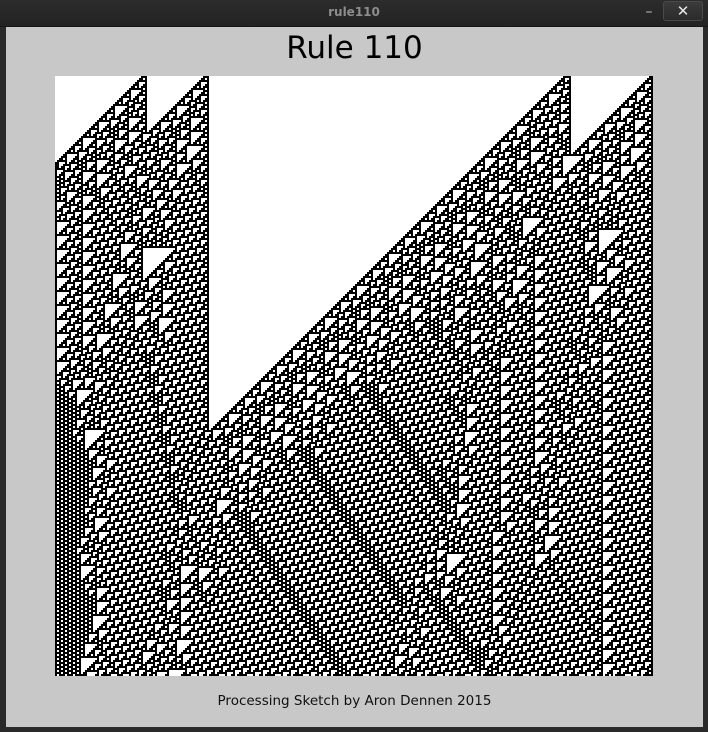 The height and width of the screenshot is (732, 708). Describe the element at coordinates (354, 48) in the screenshot. I see `sketch-title: Rule 110` at that location.